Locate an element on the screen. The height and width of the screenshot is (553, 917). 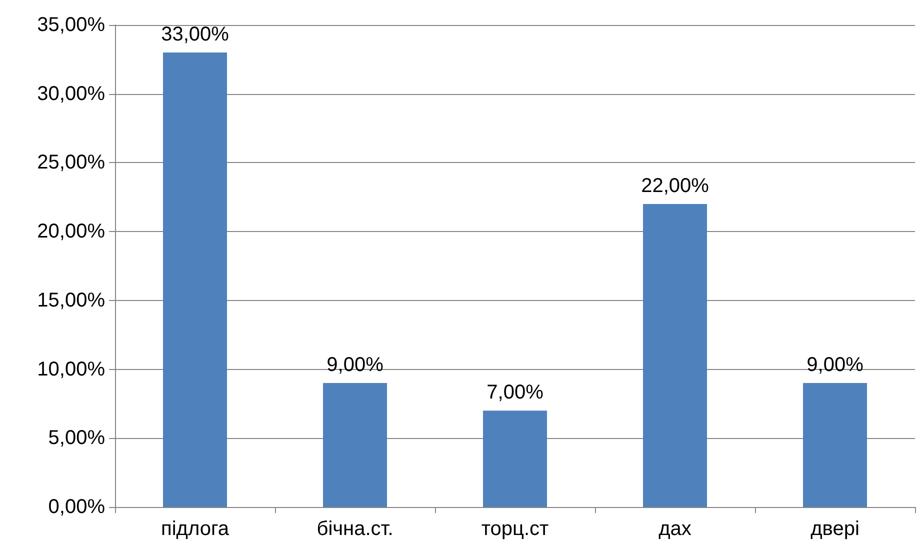
data-label: 33,00% is located at coordinates (195, 35).